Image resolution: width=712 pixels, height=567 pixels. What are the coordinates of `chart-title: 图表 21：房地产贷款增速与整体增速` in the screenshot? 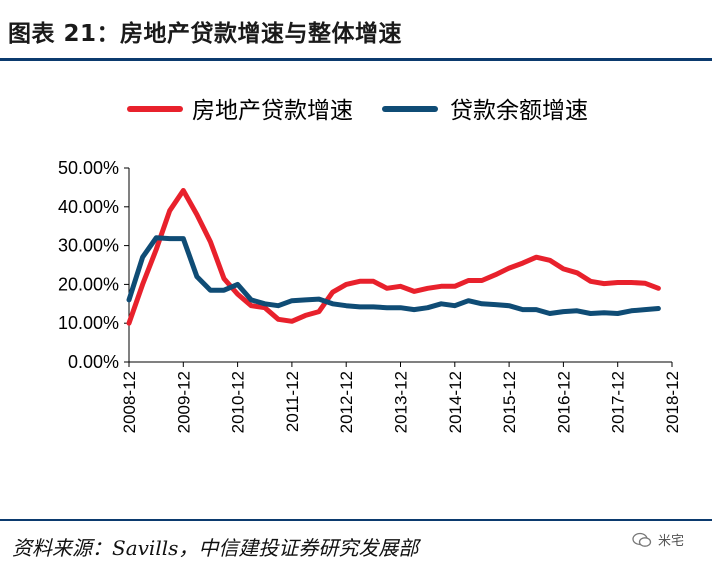 It's located at (205, 34).